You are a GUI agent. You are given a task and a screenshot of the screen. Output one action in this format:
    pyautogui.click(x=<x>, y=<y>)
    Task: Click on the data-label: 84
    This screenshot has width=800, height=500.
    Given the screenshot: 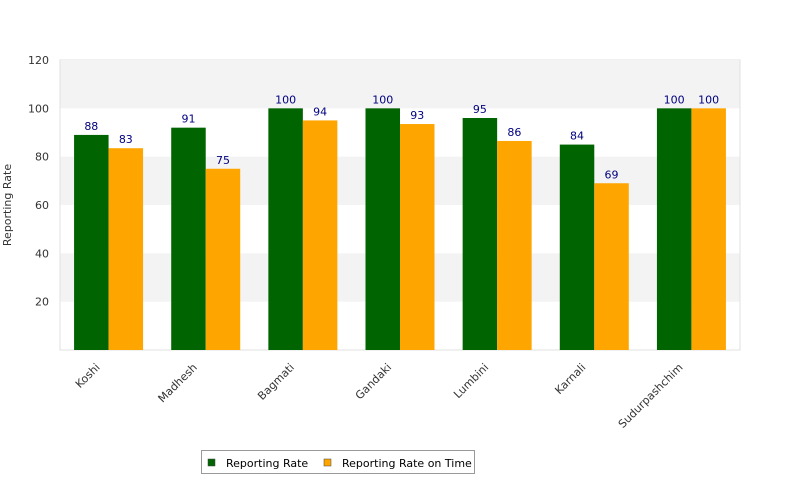 What is the action you would take?
    pyautogui.click(x=577, y=136)
    